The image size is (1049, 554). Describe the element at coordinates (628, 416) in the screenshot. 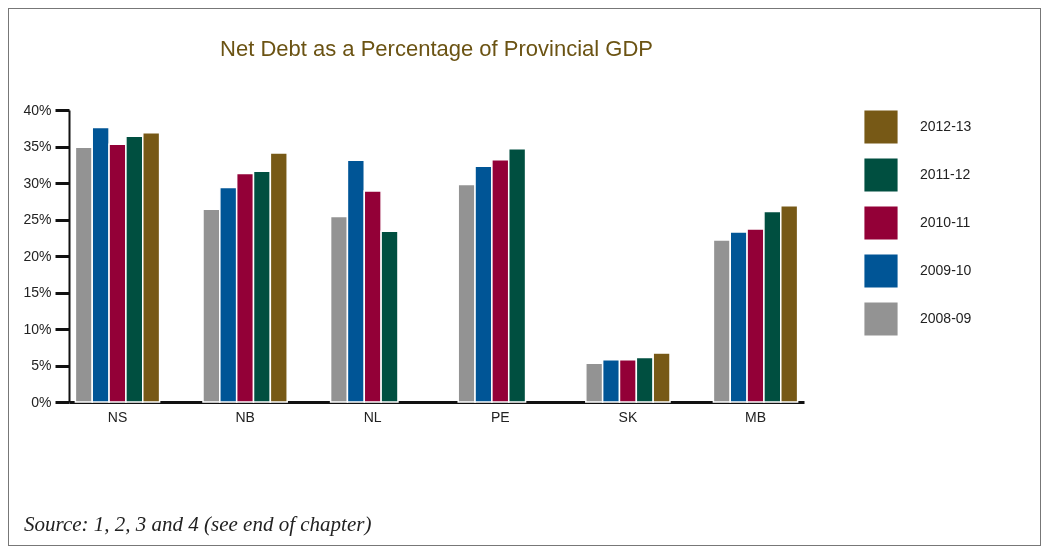

I see `x-tick-label: SK` at that location.